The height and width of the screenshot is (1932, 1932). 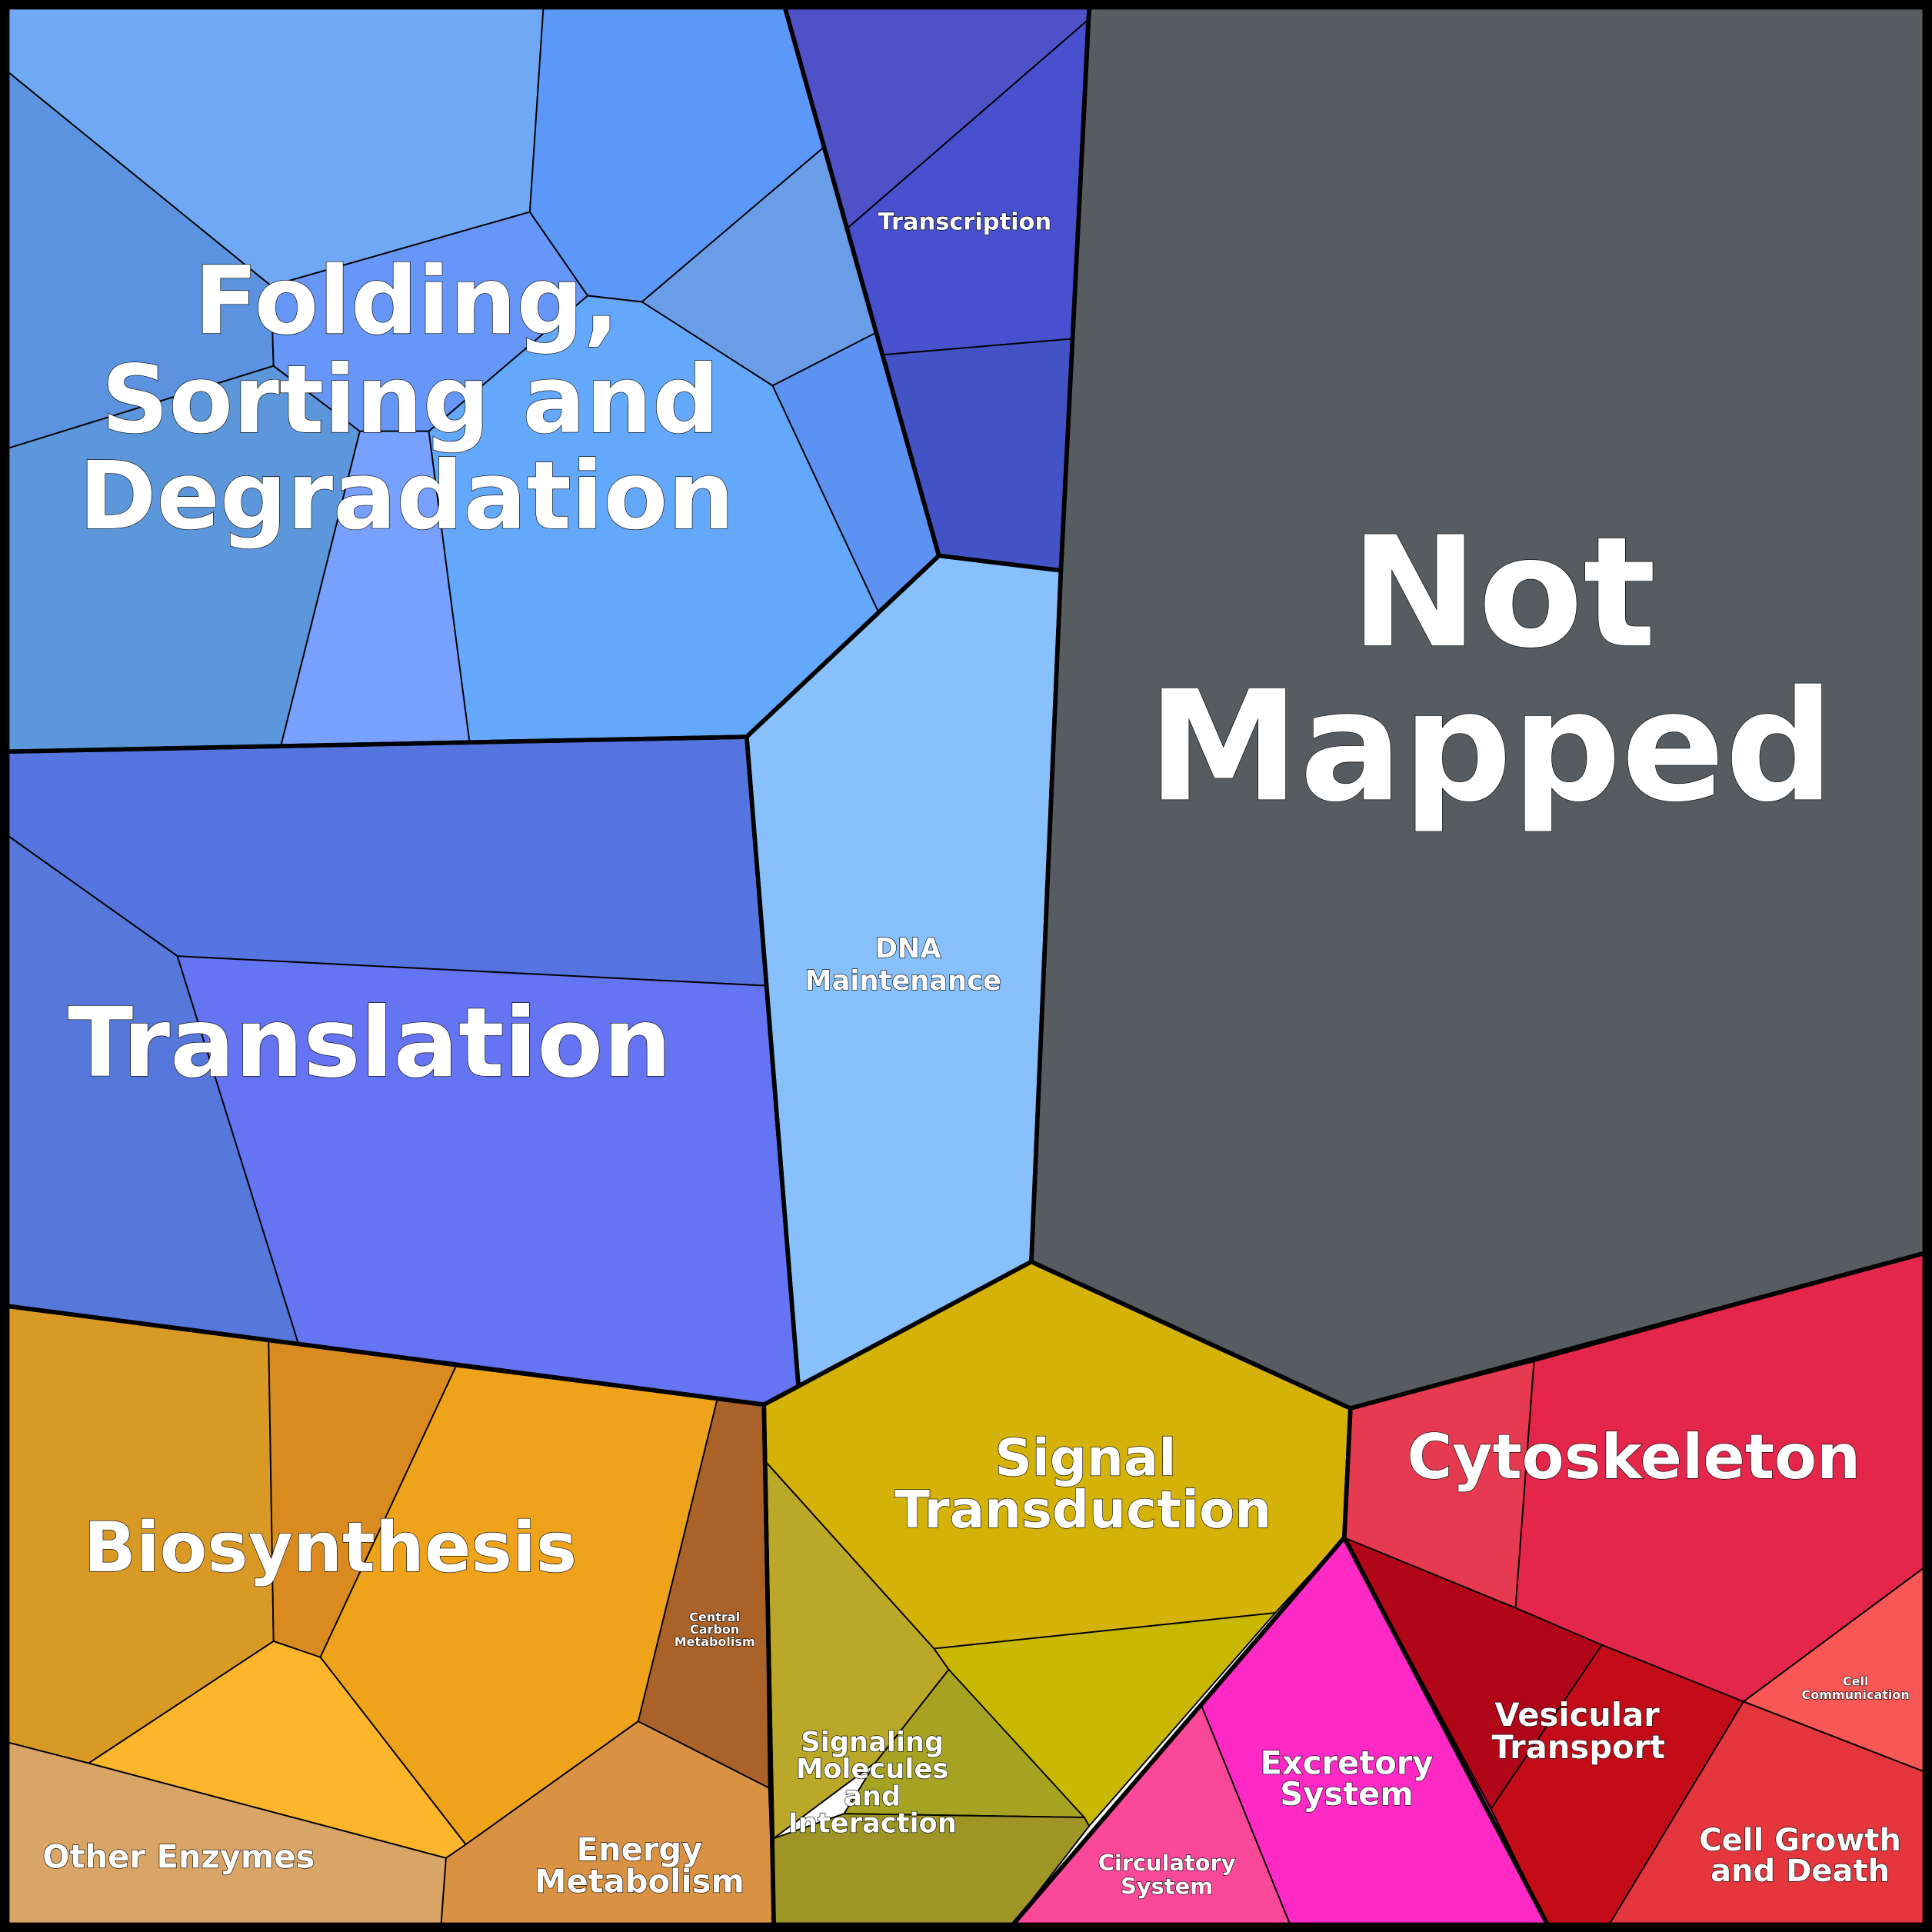 I want to click on label: Transduction, so click(x=1082, y=1510).